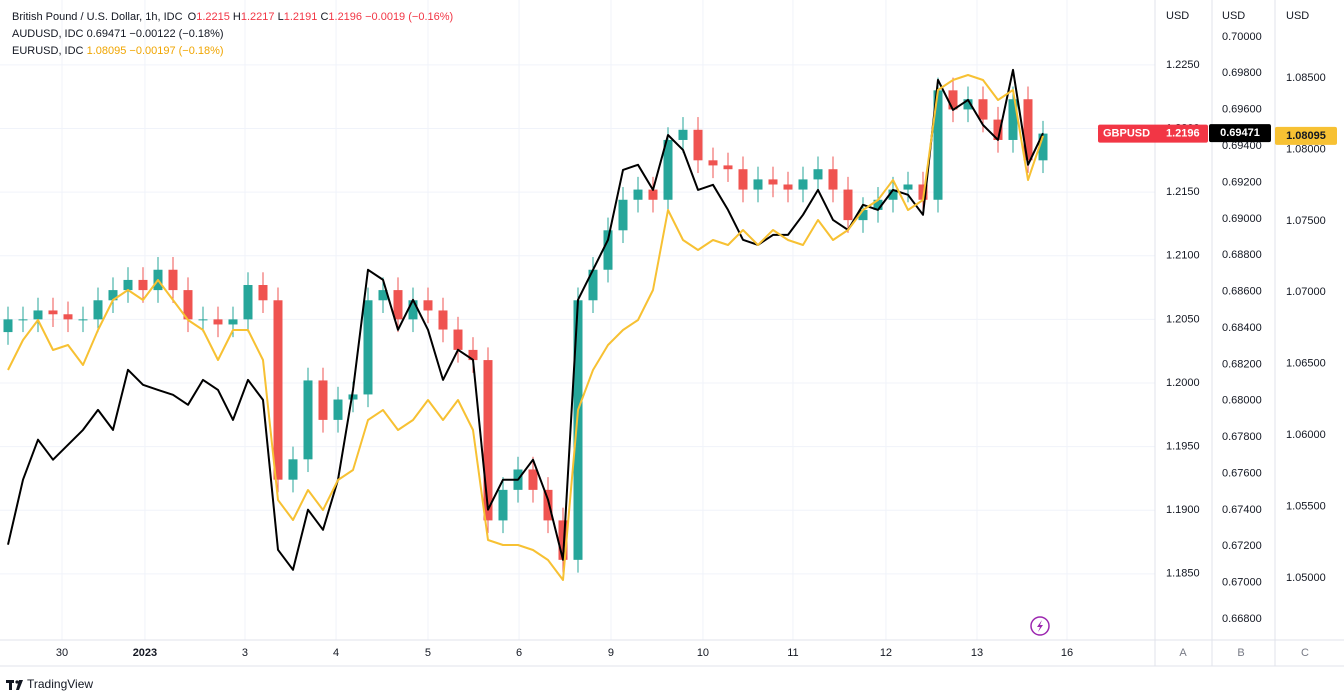 Image resolution: width=1344 pixels, height=695 pixels. What do you see at coordinates (48, 51) in the screenshot?
I see `legend-series-name: EURUSD, IDC` at bounding box center [48, 51].